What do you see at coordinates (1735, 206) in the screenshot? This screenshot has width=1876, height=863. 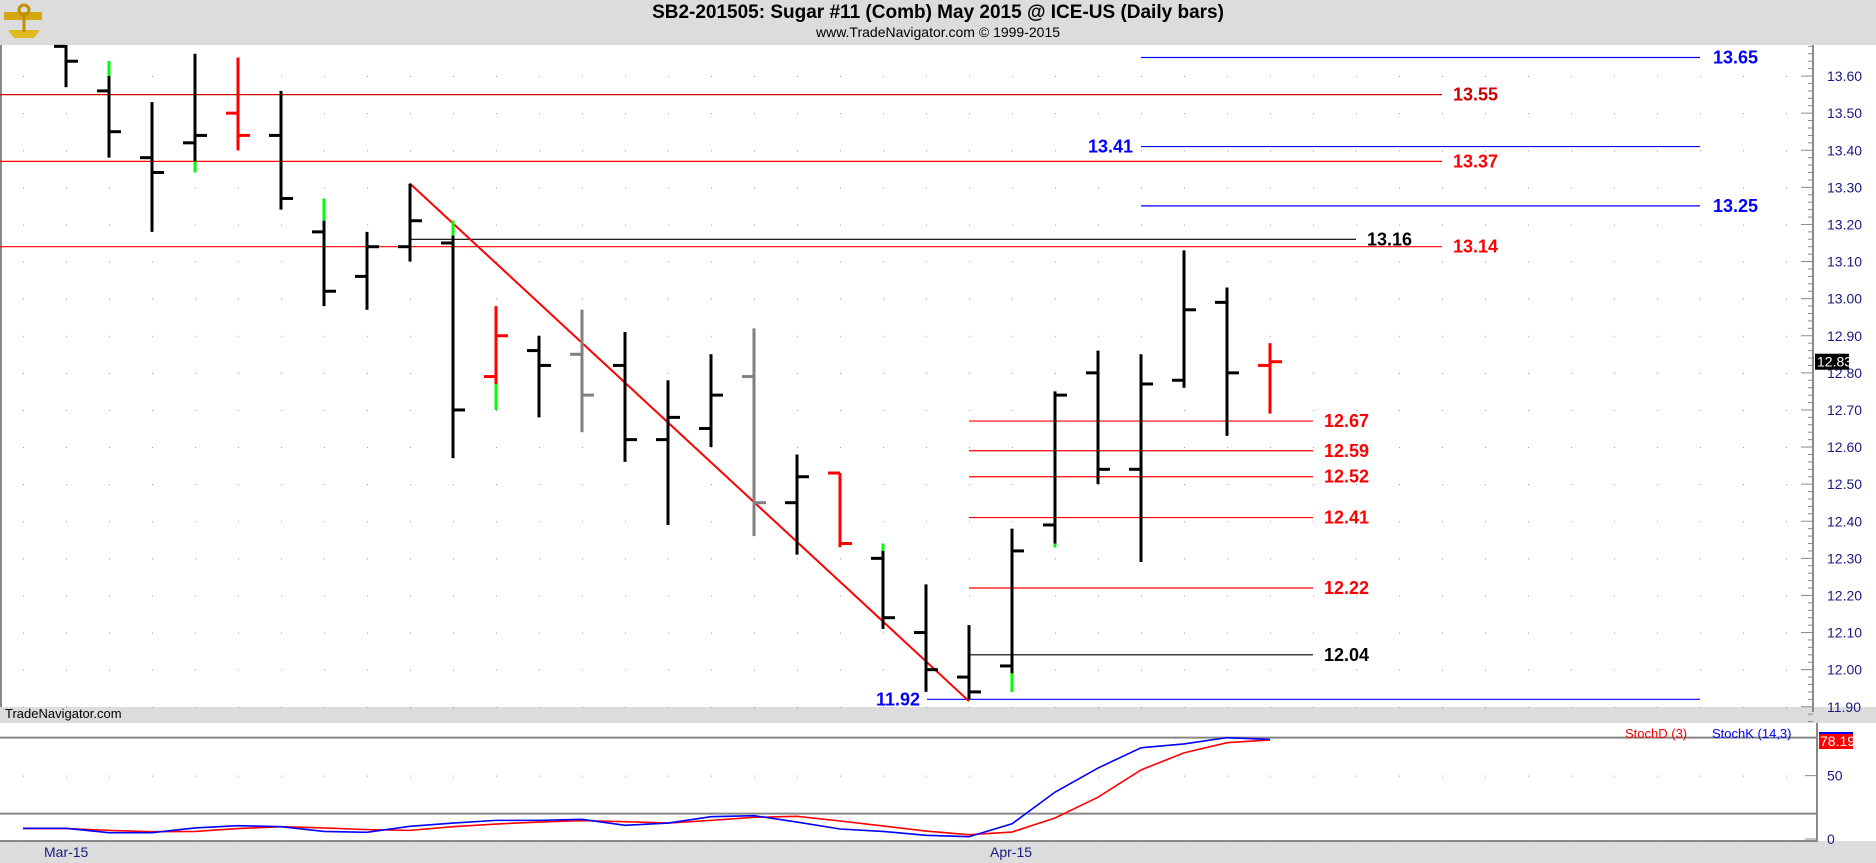 I see `level-label-13.25: 13.25` at bounding box center [1735, 206].